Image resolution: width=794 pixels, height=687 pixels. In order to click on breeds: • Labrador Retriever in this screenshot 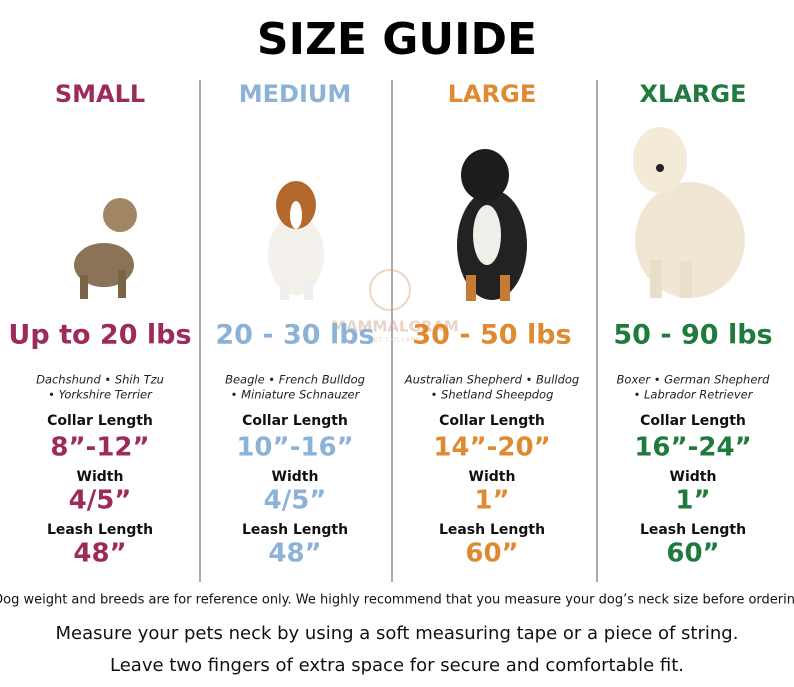, I will do `click(694, 395)`.